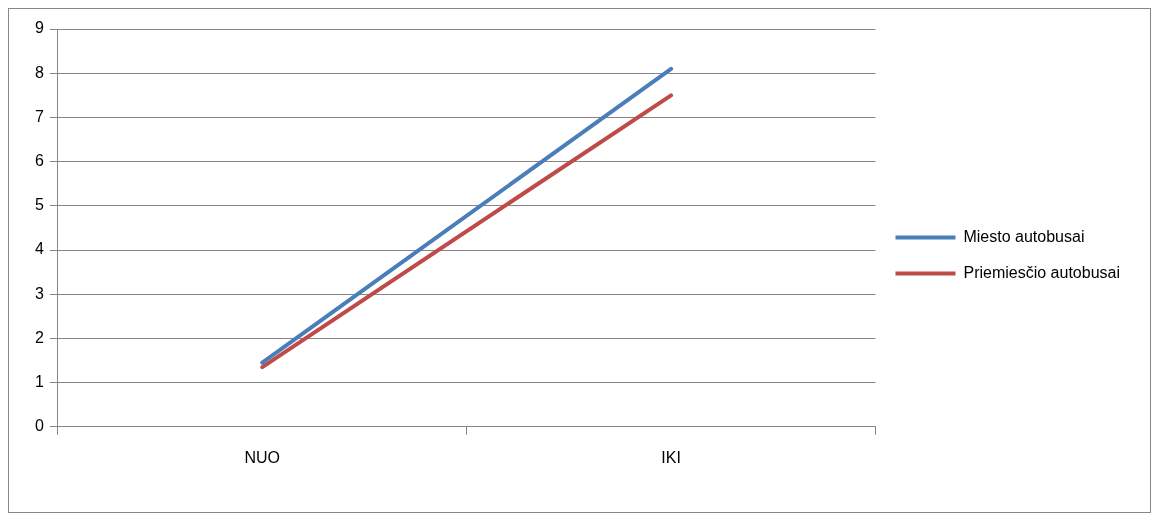 The height and width of the screenshot is (517, 1155). I want to click on y-tick-label: 2, so click(39, 337).